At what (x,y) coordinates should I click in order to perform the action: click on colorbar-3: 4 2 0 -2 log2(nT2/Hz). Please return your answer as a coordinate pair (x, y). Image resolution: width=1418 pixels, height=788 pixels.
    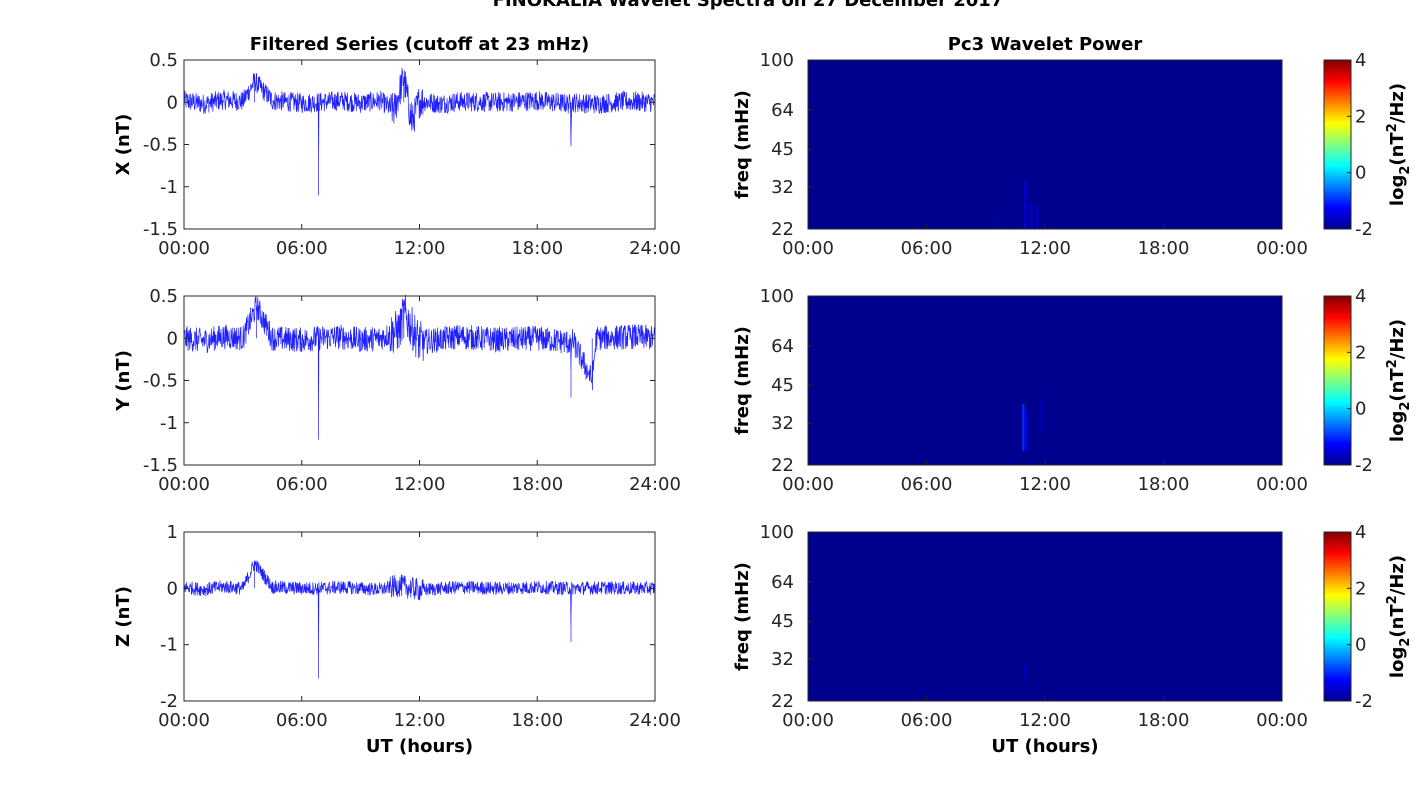
    Looking at the image, I should click on (1368, 617).